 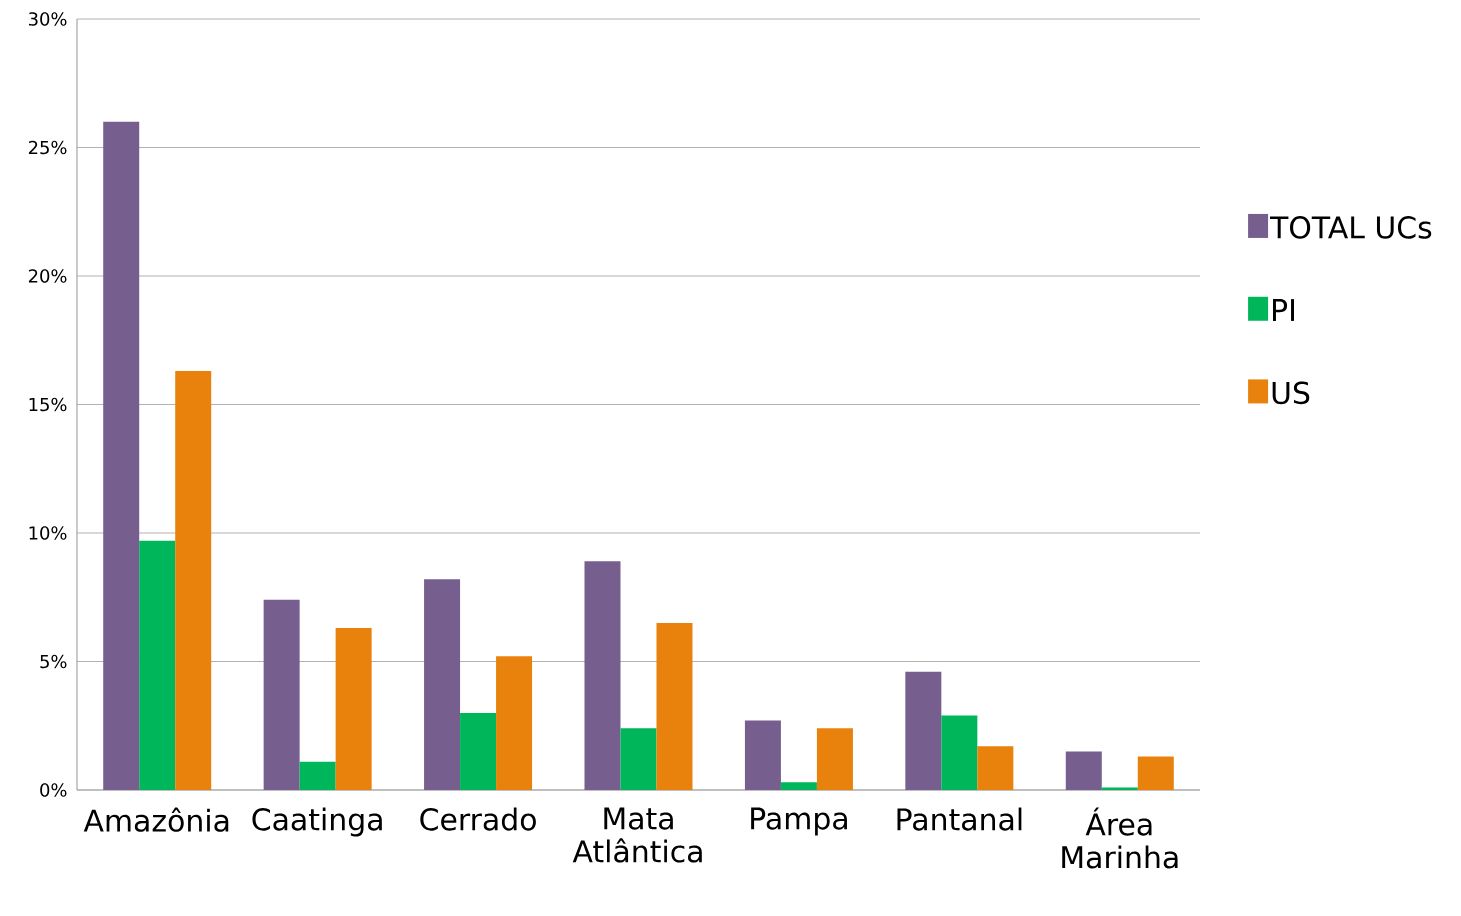 What do you see at coordinates (47, 276) in the screenshot?
I see `y-tick-label: 20%` at bounding box center [47, 276].